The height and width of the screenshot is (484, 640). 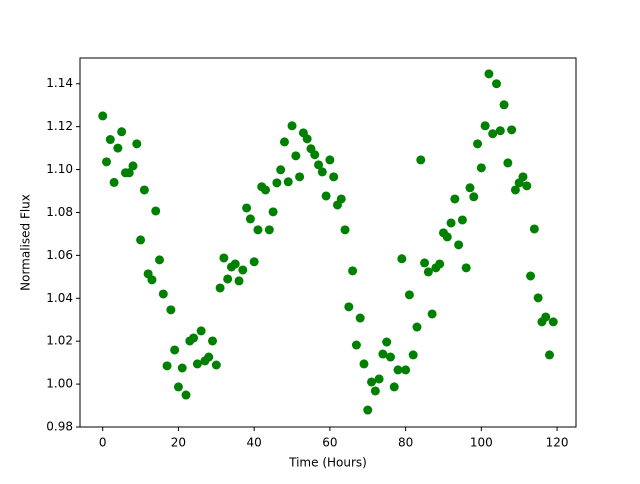 I want to click on y-tick-label: 1.02, so click(x=59, y=341).